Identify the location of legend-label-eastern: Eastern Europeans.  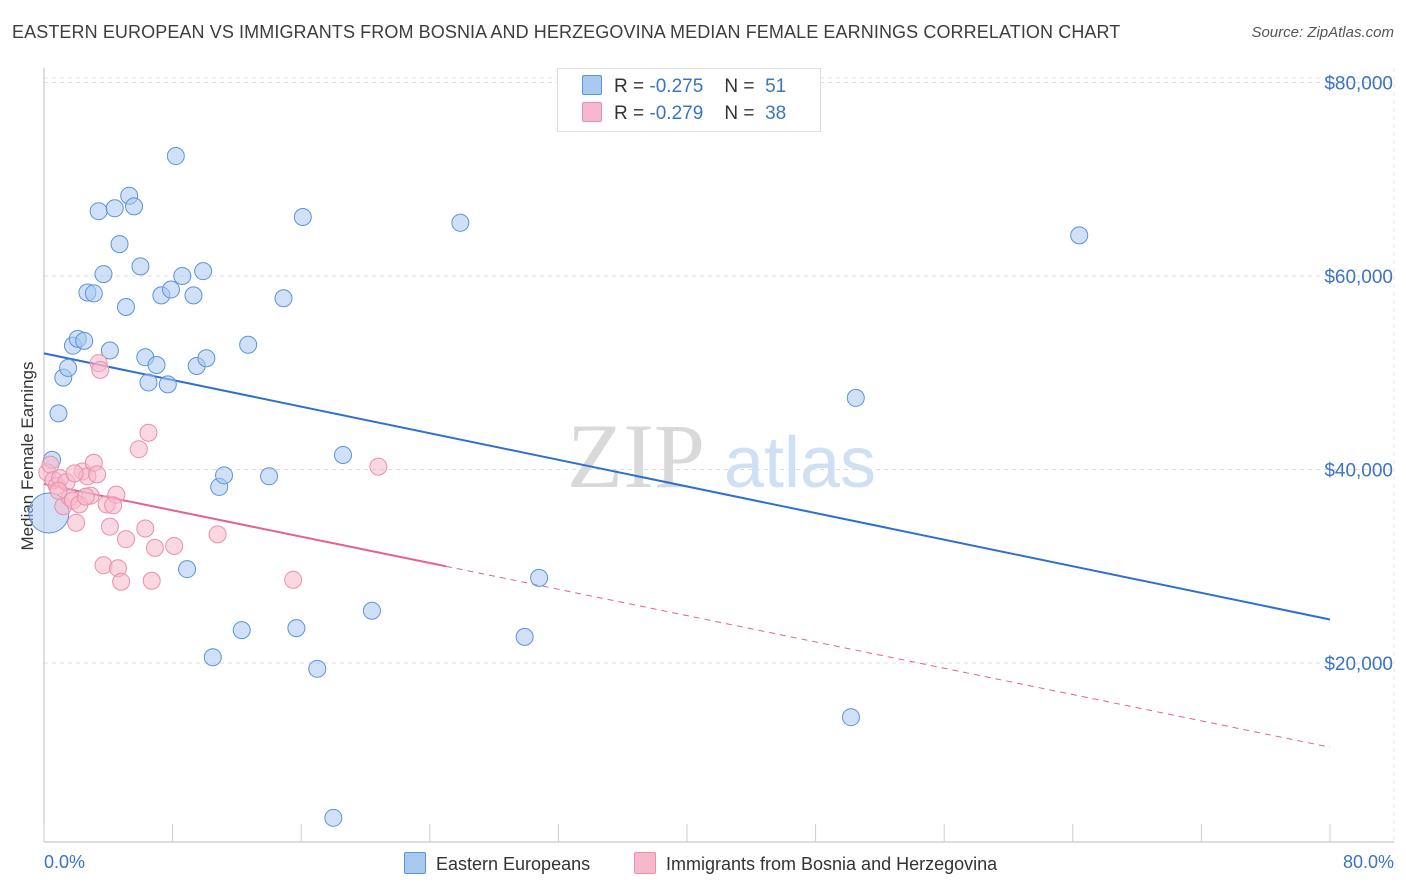
(513, 864).